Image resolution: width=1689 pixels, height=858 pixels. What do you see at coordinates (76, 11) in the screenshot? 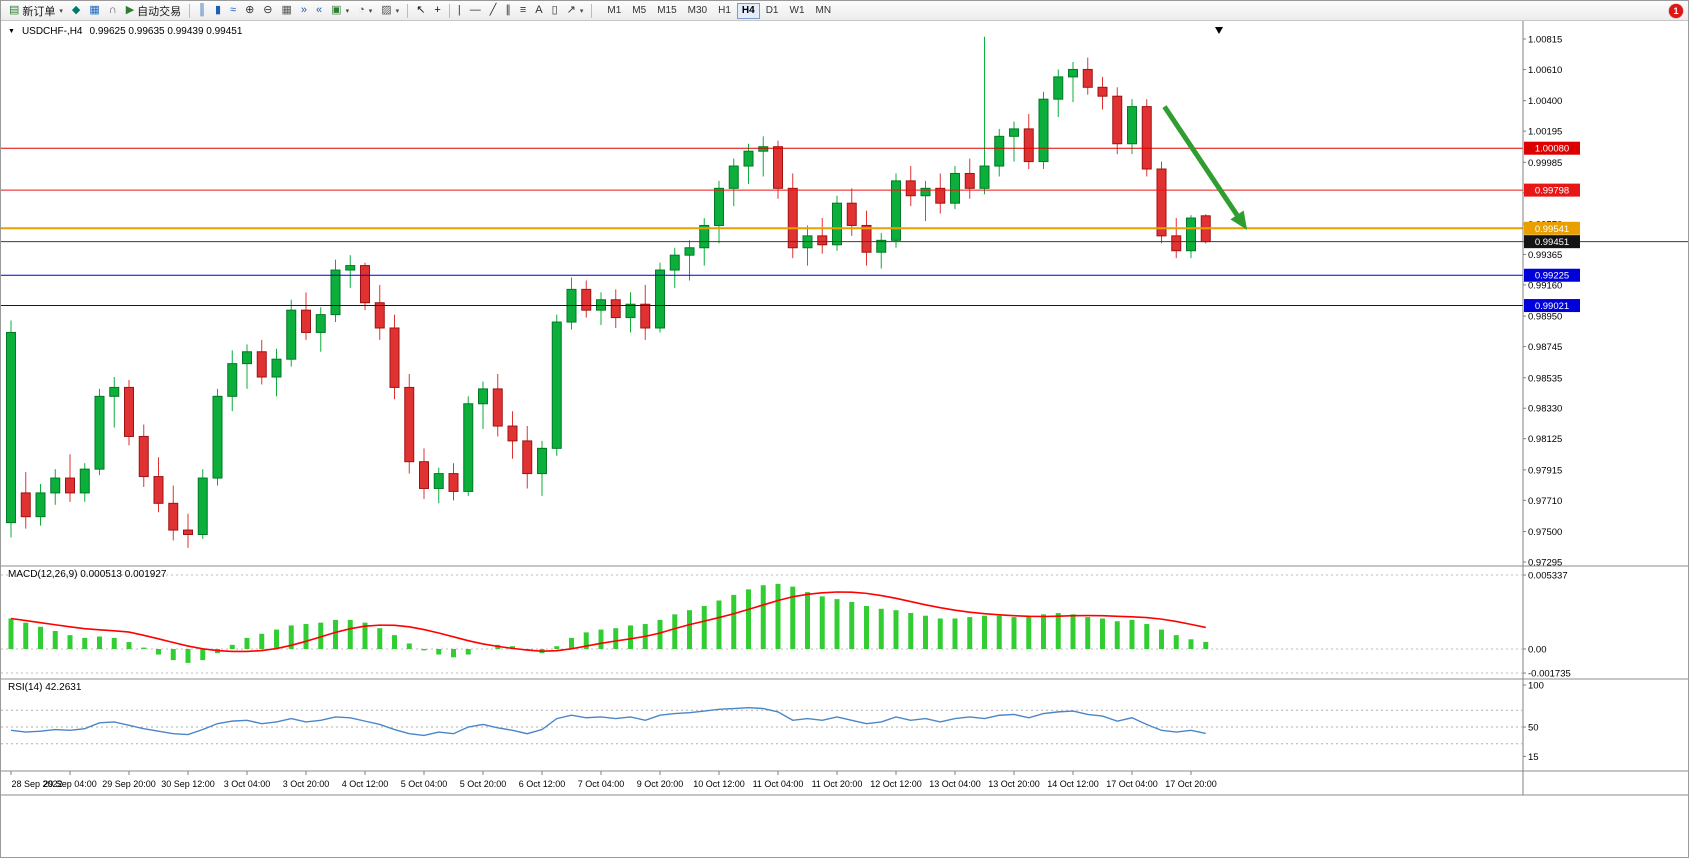
I see `market-watch-button: ◆` at bounding box center [76, 11].